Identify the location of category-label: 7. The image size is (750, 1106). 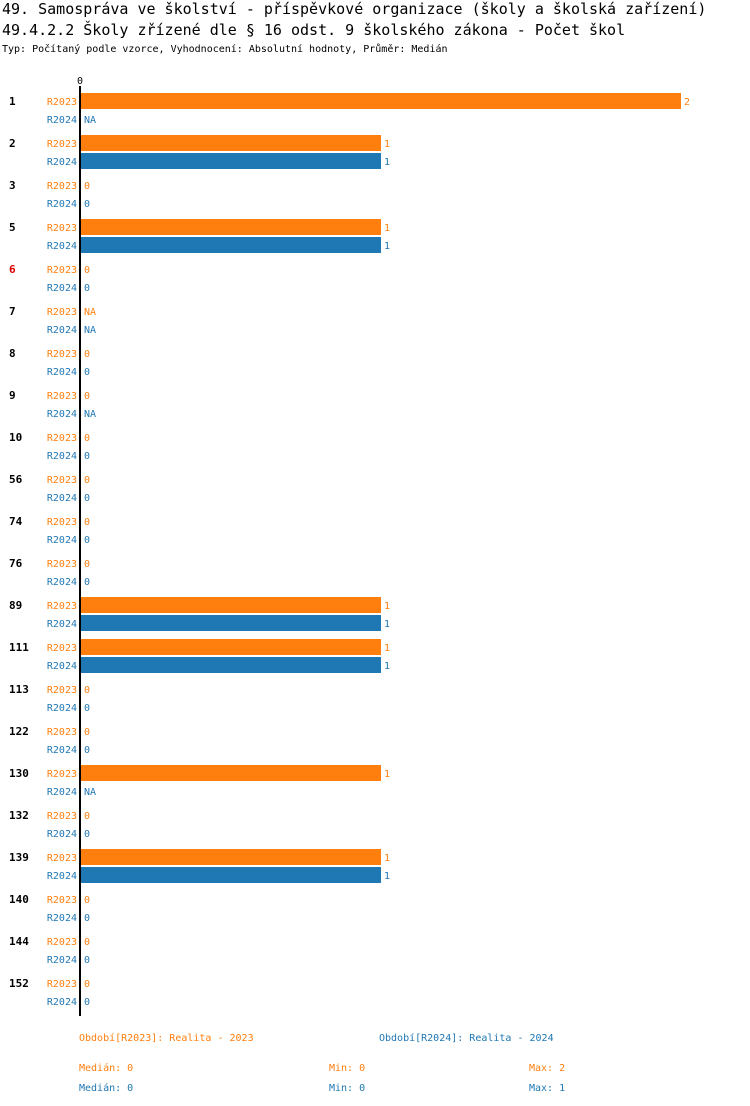
(12, 311).